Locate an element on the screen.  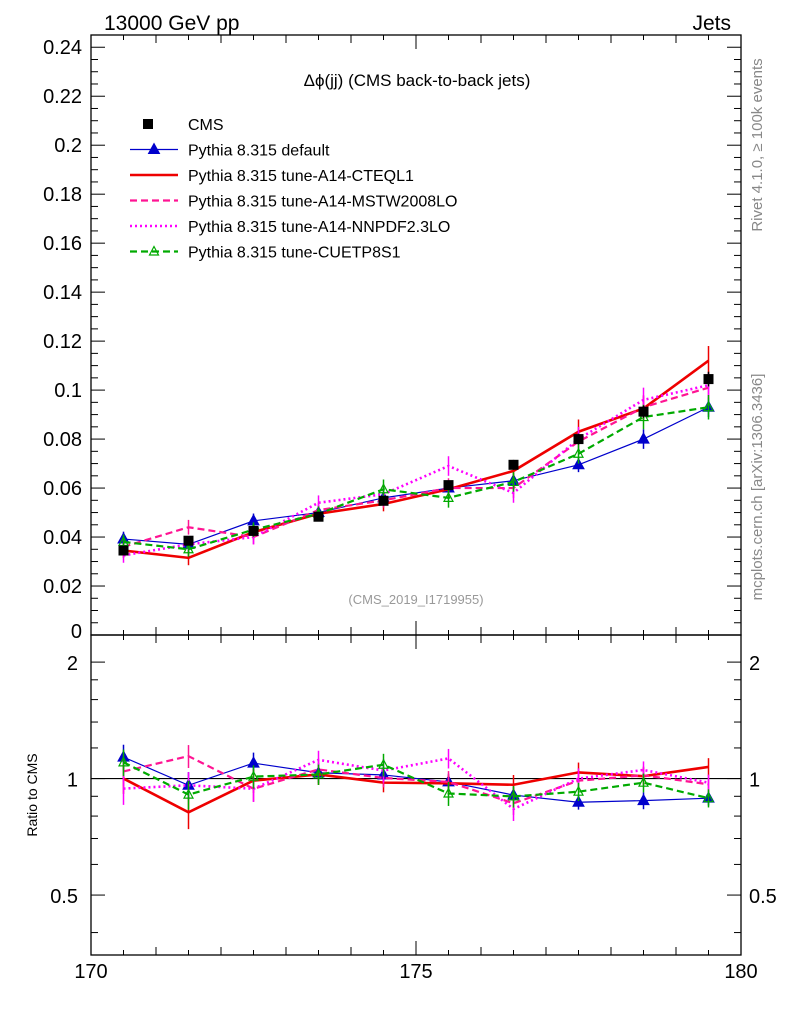
series-4-ratio is located at coordinates (416, 779).